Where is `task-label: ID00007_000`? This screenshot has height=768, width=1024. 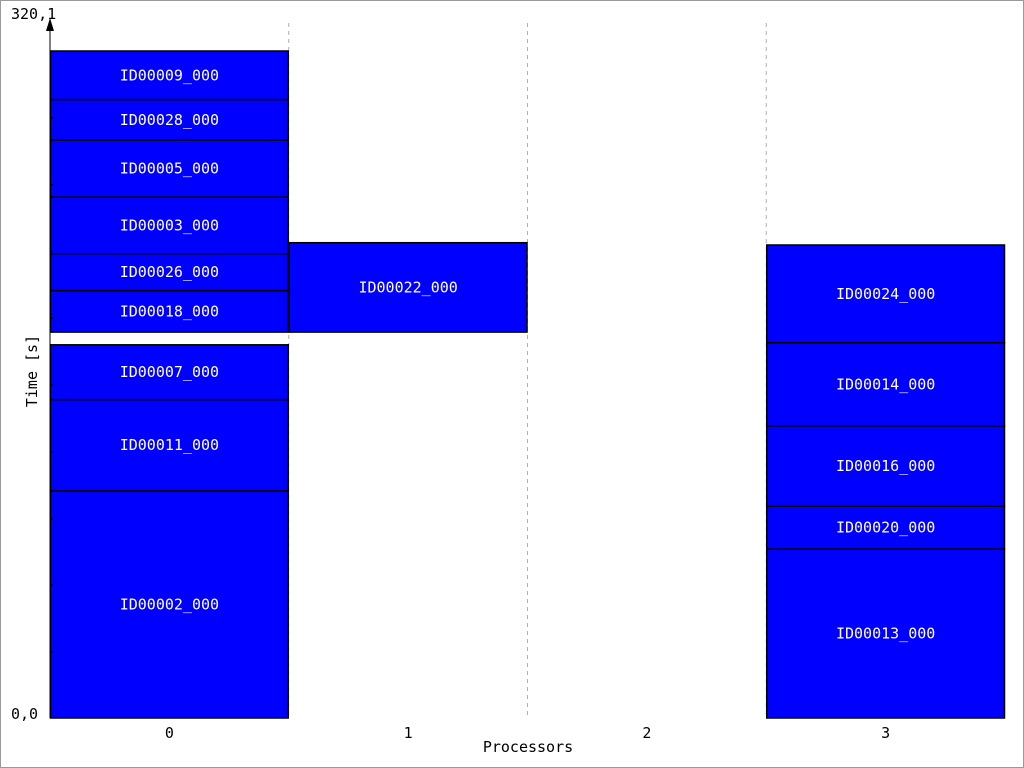 task-label: ID00007_000 is located at coordinates (169, 372).